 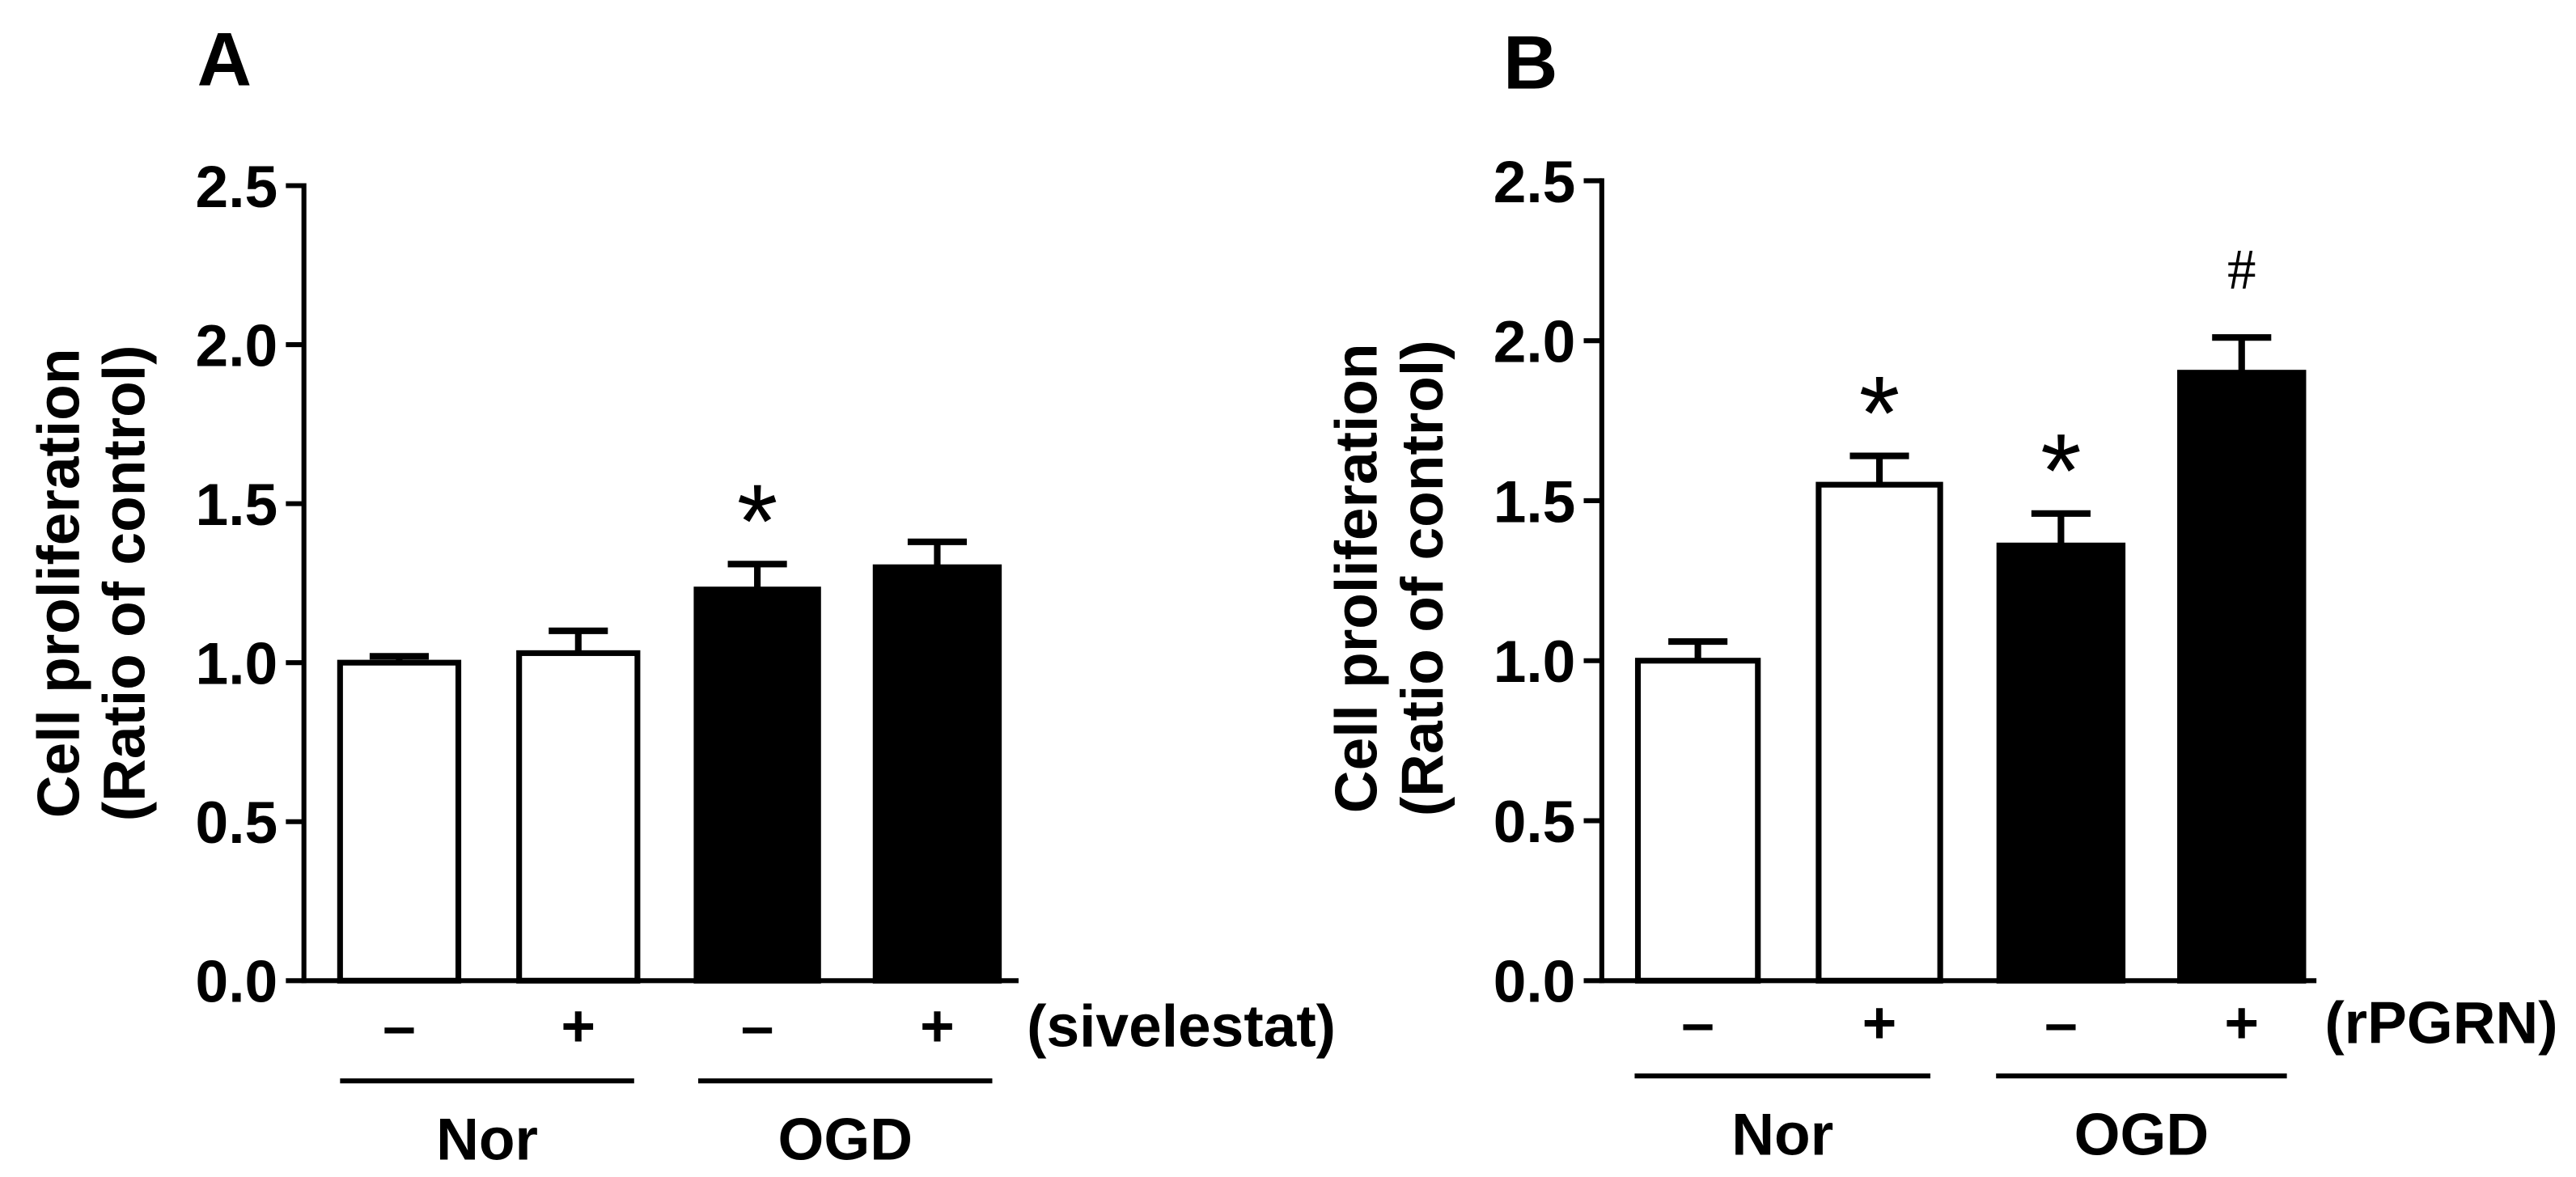 I want to click on y-tick-label-b-1: 0.5, so click(x=1534, y=822).